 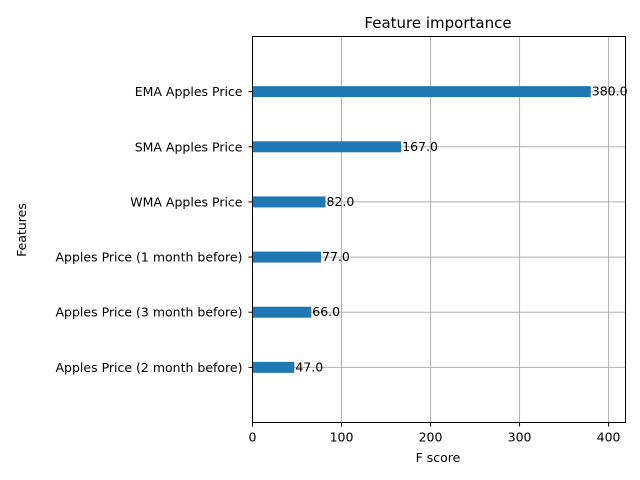 I want to click on x-tick-label: 200, so click(x=431, y=437).